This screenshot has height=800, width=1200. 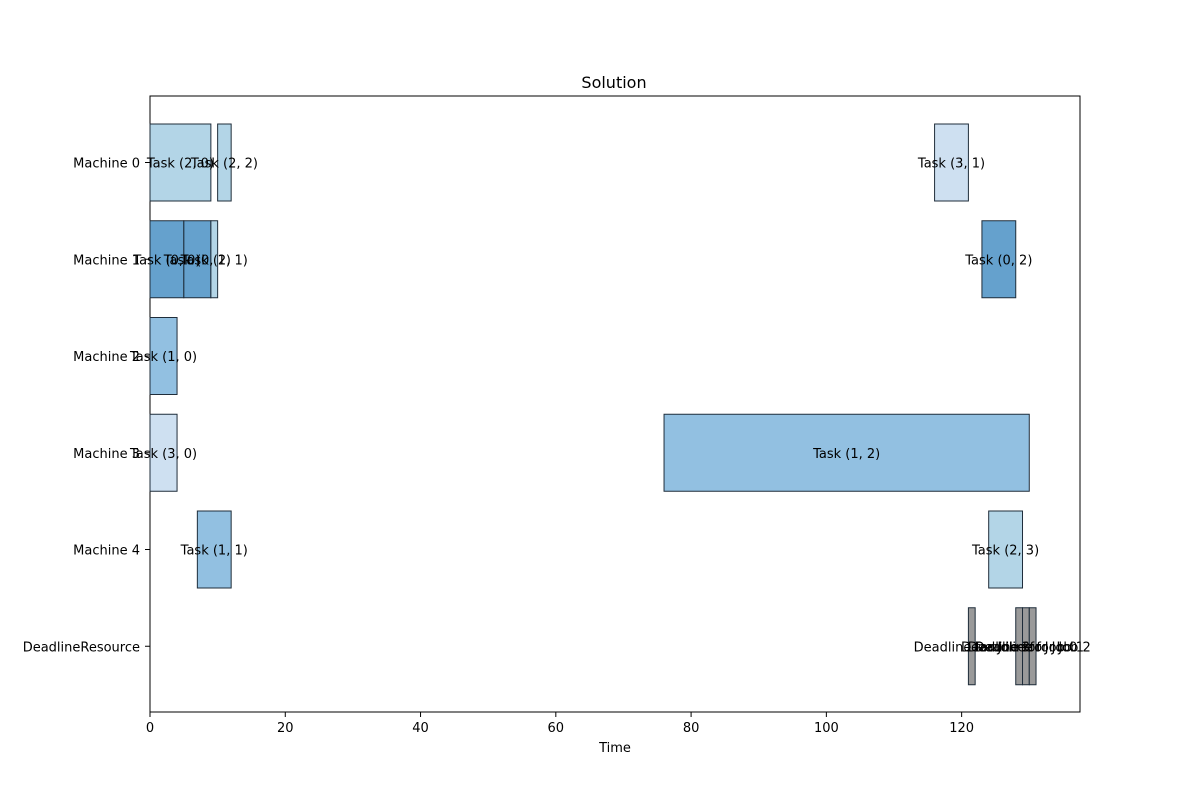 I want to click on task-label: Deadline for Job 3, so click(x=972, y=647).